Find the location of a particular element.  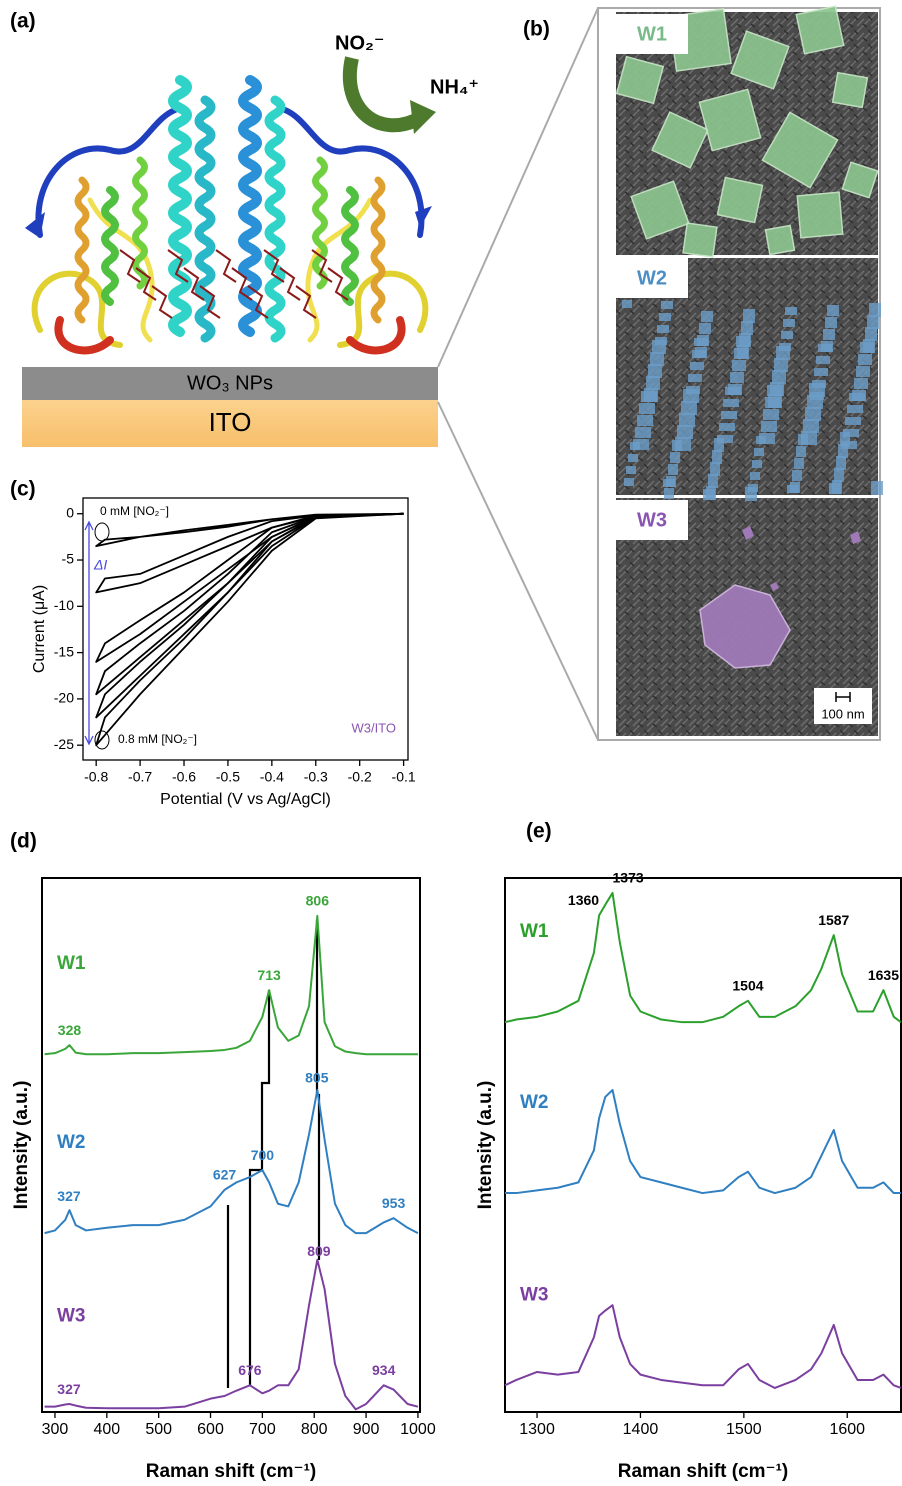

panel-label: (d) is located at coordinates (23, 841).